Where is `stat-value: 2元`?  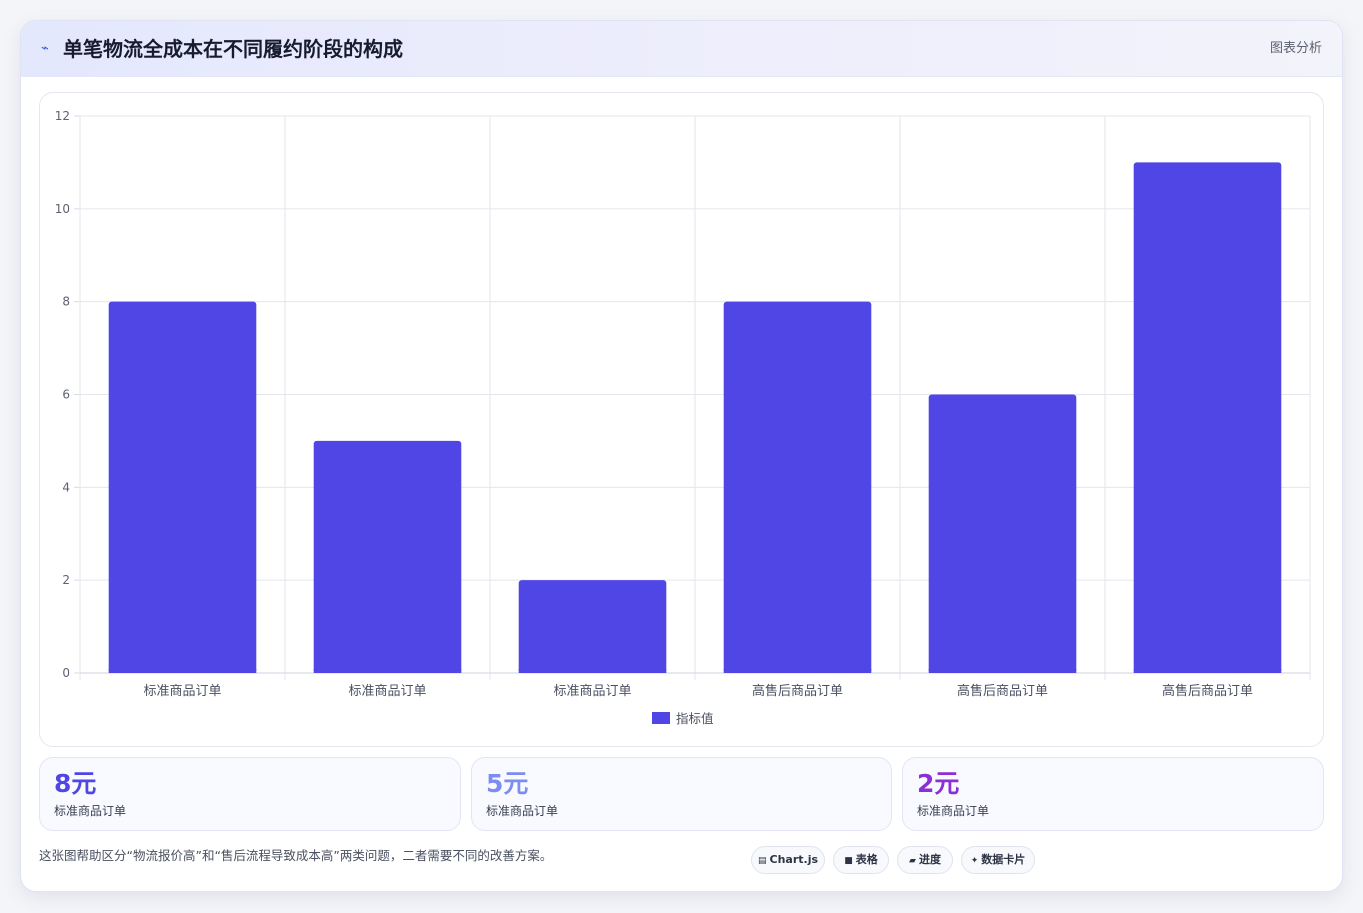 stat-value: 2元 is located at coordinates (938, 783).